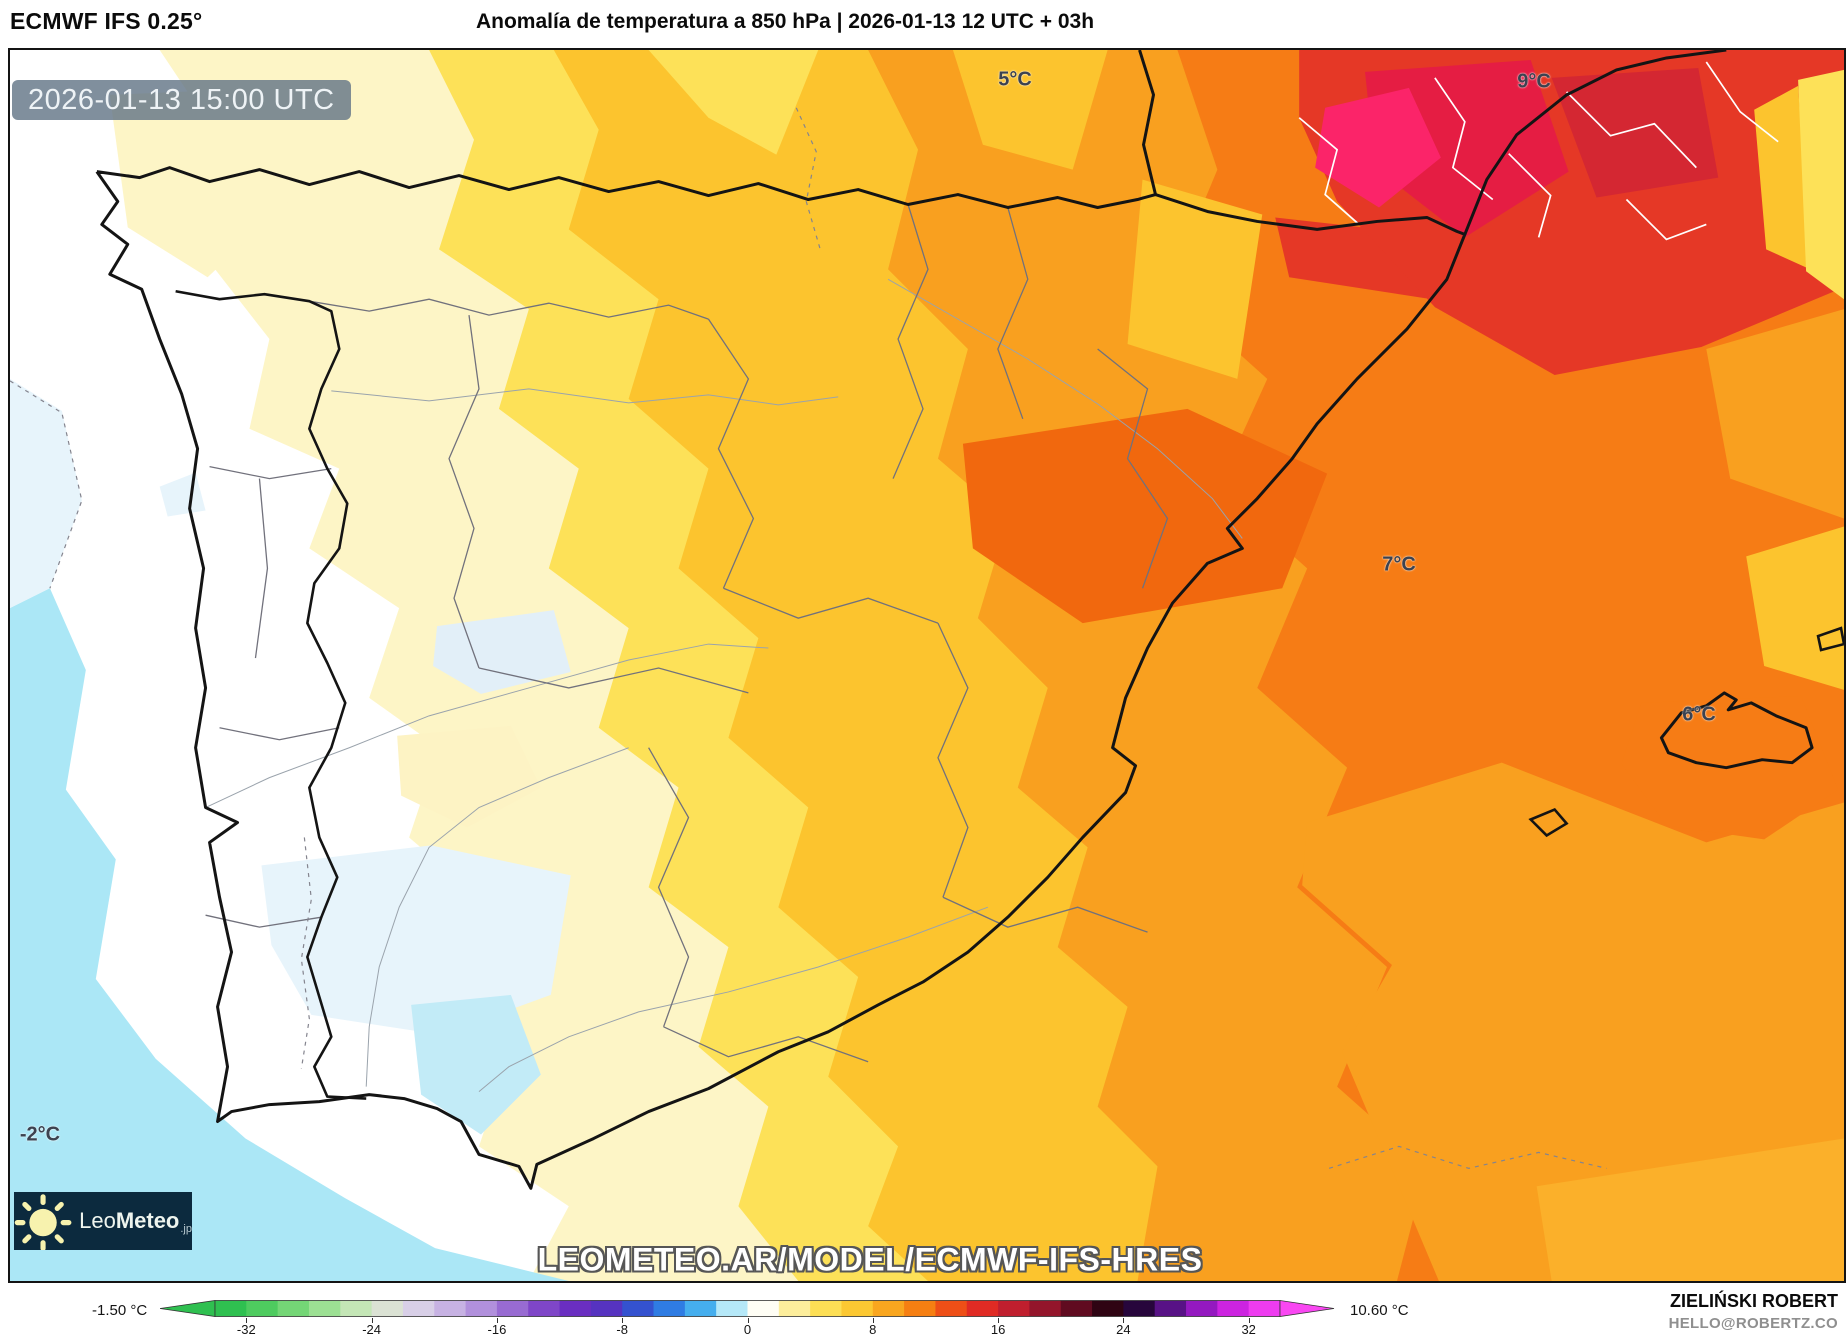 Image resolution: width=1846 pixels, height=1339 pixels. I want to click on sun-icon, so click(43, 1222).